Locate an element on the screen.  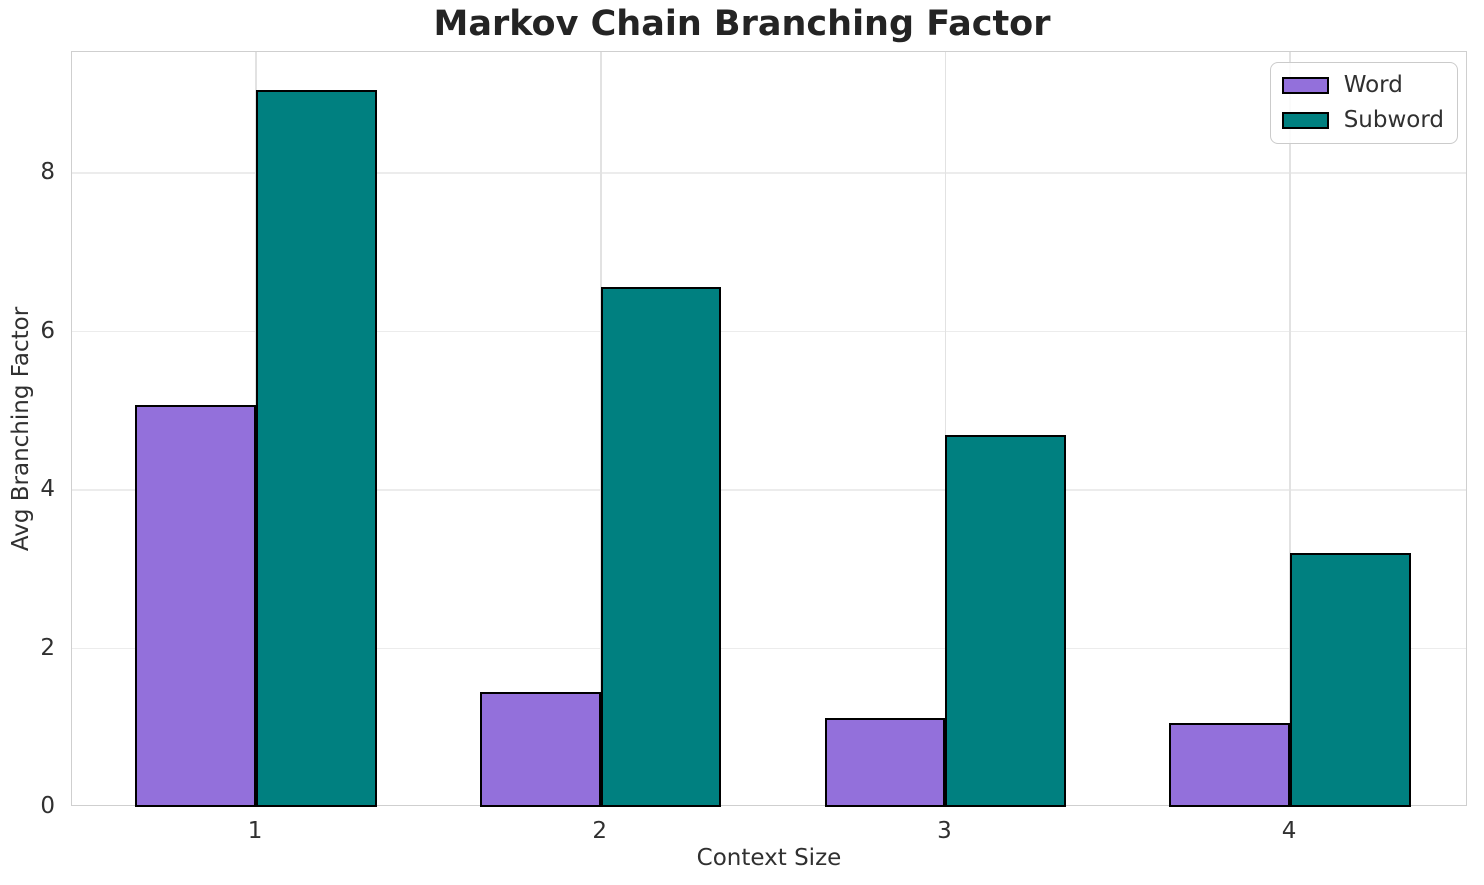
legend-label: Subword is located at coordinates (1393, 120).